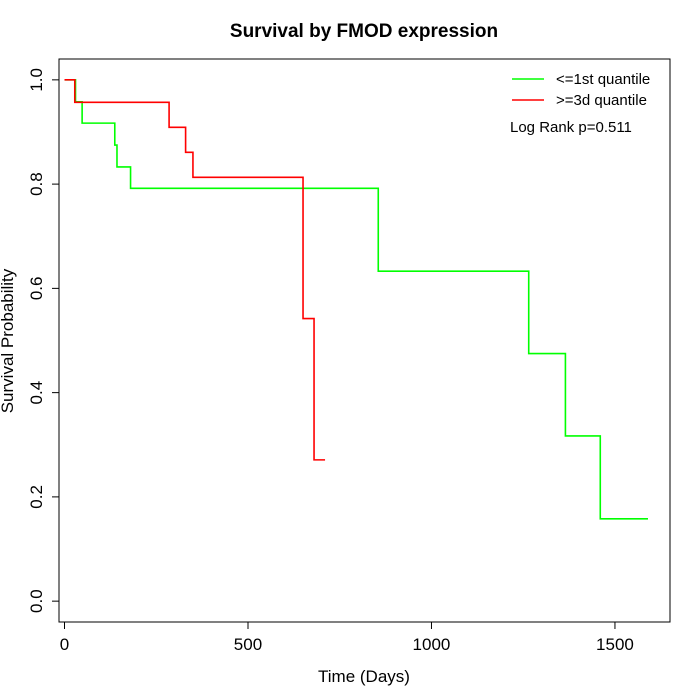  Describe the element at coordinates (43, 340) in the screenshot. I see `y-axis: 0.0 0.2 0.4 0.6 0.8 1.0` at that location.